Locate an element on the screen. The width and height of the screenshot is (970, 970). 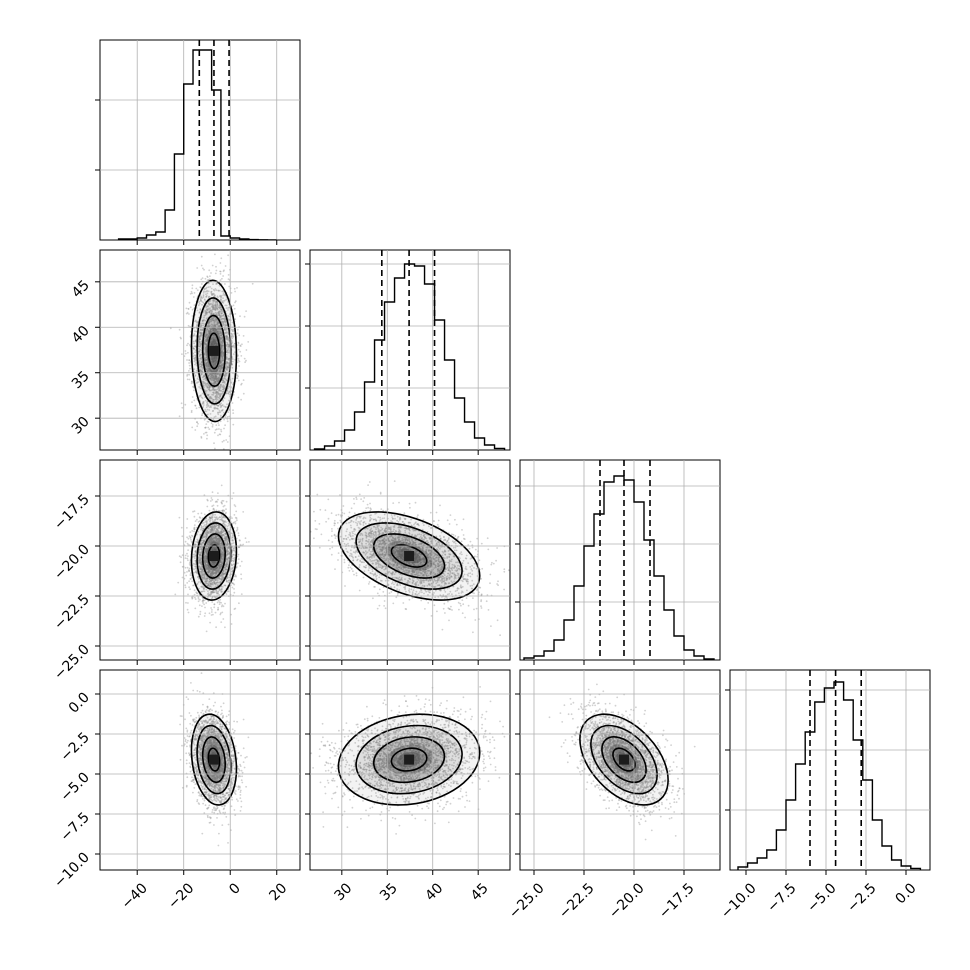
x-tick-label: 20 is located at coordinates (278, 892).